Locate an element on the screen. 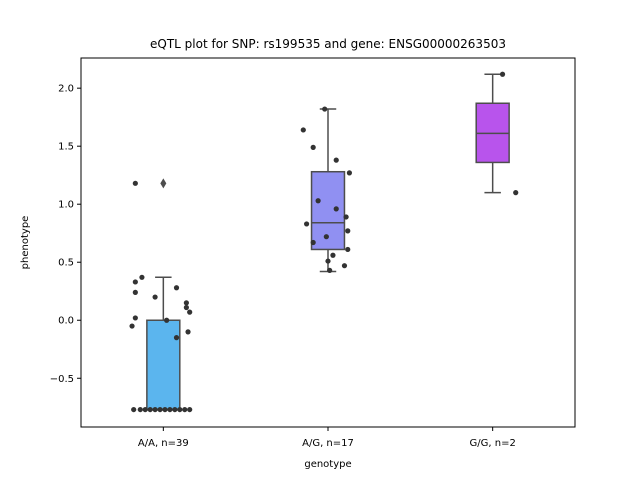  y-axis: −0.5 0.0 0.5 1.0 1.5 2.0 is located at coordinates (65, 234).